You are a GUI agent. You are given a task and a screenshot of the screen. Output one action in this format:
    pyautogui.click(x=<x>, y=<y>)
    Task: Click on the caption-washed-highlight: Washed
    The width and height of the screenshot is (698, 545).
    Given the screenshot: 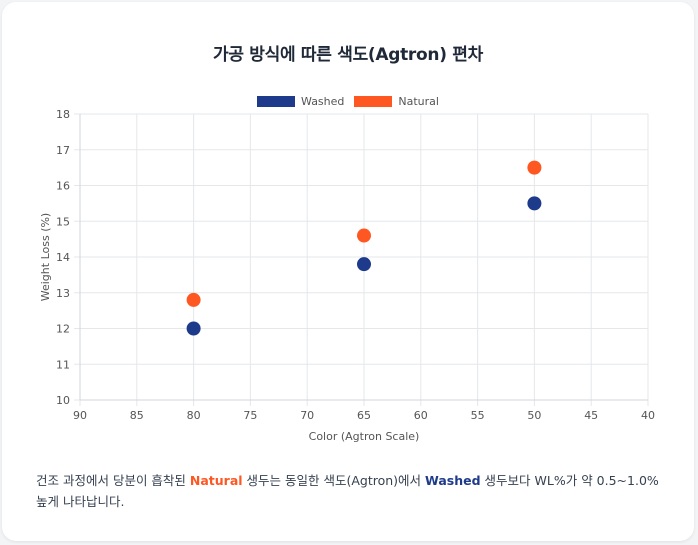 What is the action you would take?
    pyautogui.click(x=453, y=480)
    